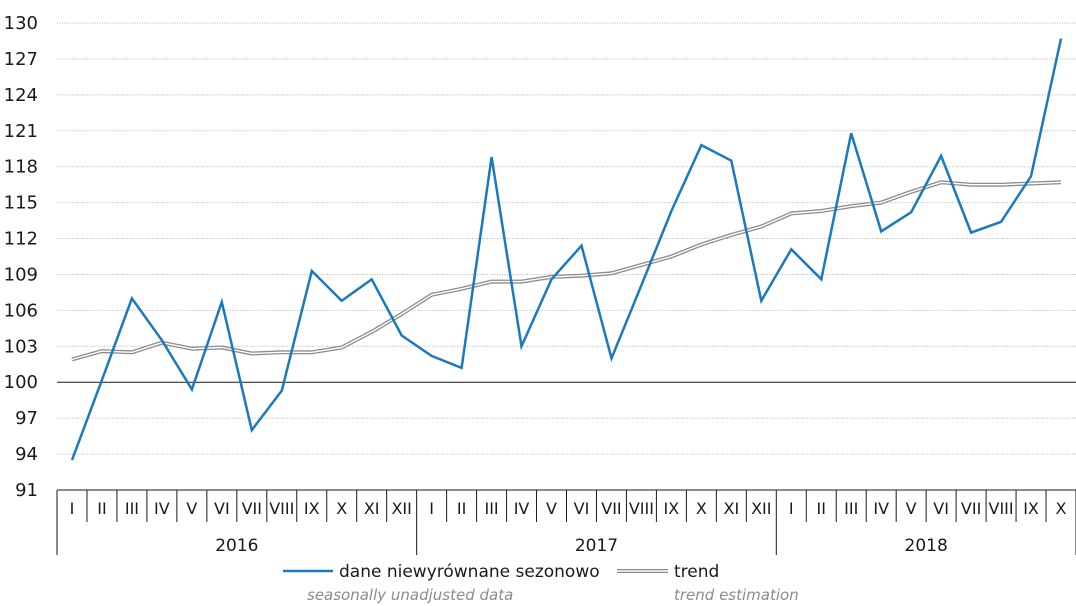 This screenshot has height=606, width=1076. What do you see at coordinates (21, 382) in the screenshot?
I see `y-tick-label: 100` at bounding box center [21, 382].